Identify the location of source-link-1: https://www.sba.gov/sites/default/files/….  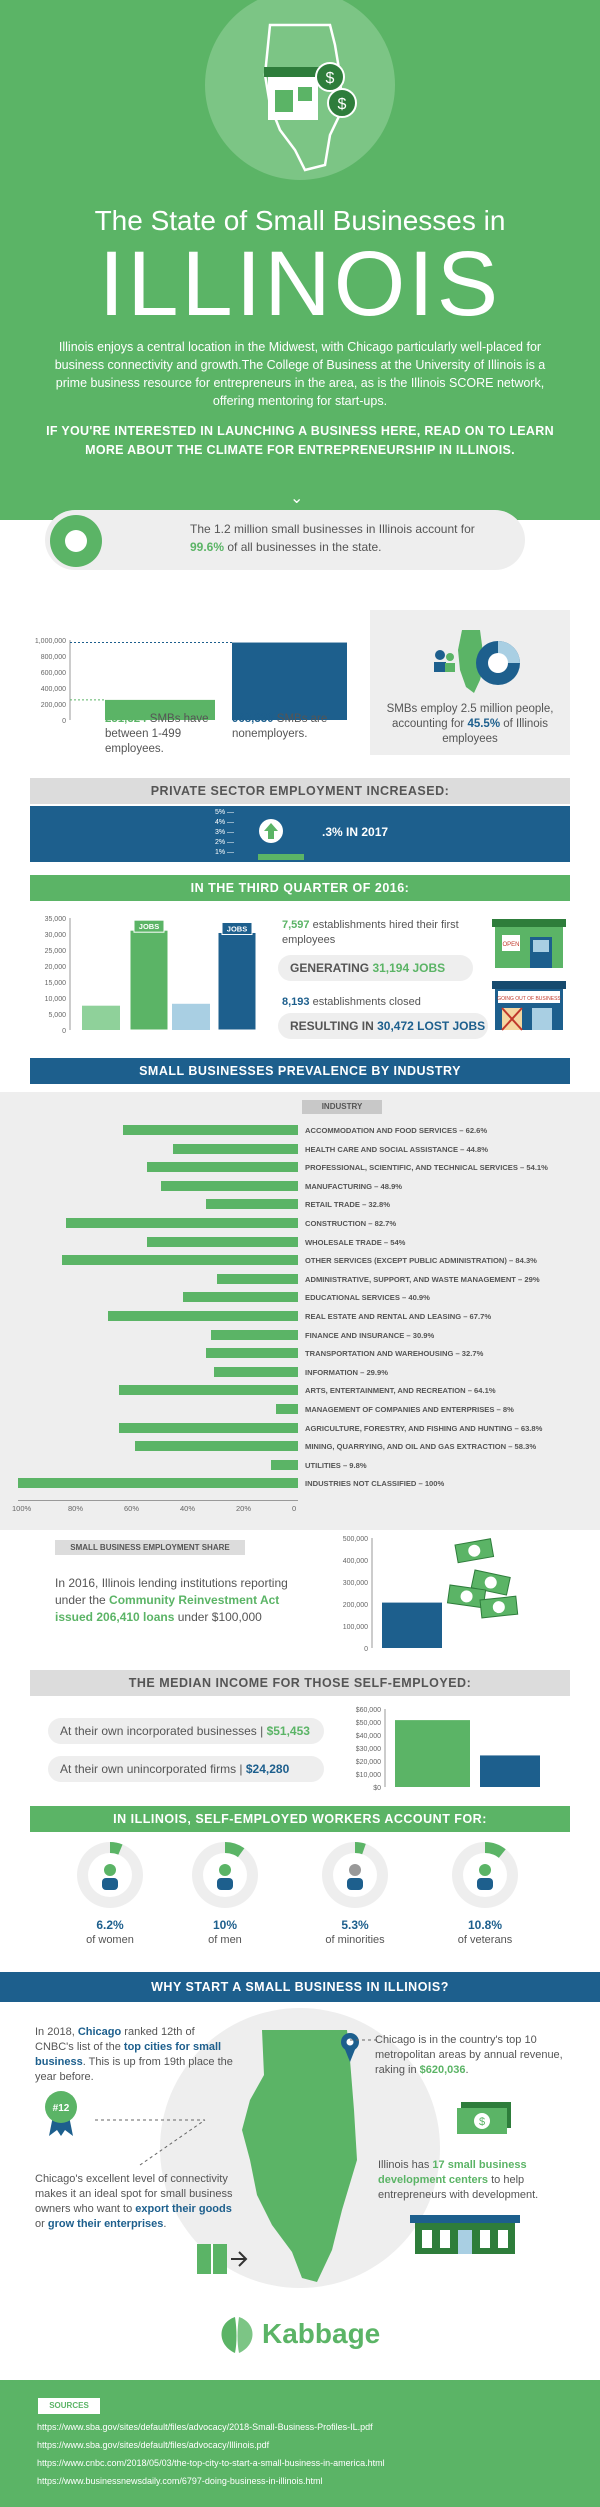
(205, 2427).